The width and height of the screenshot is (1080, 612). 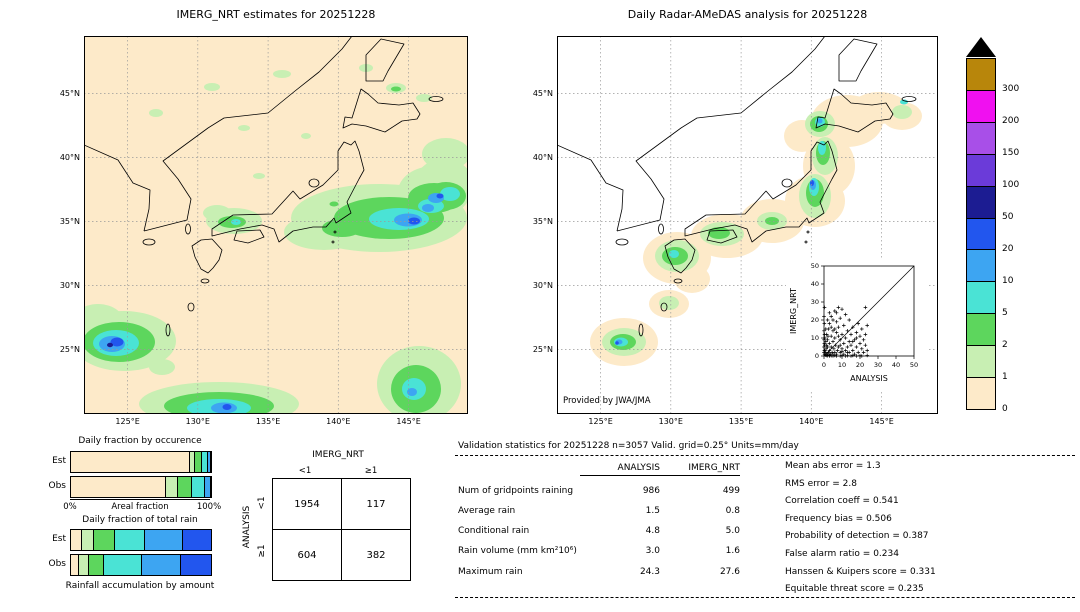 I want to click on obs-totalrain-bar, so click(x=141, y=565).